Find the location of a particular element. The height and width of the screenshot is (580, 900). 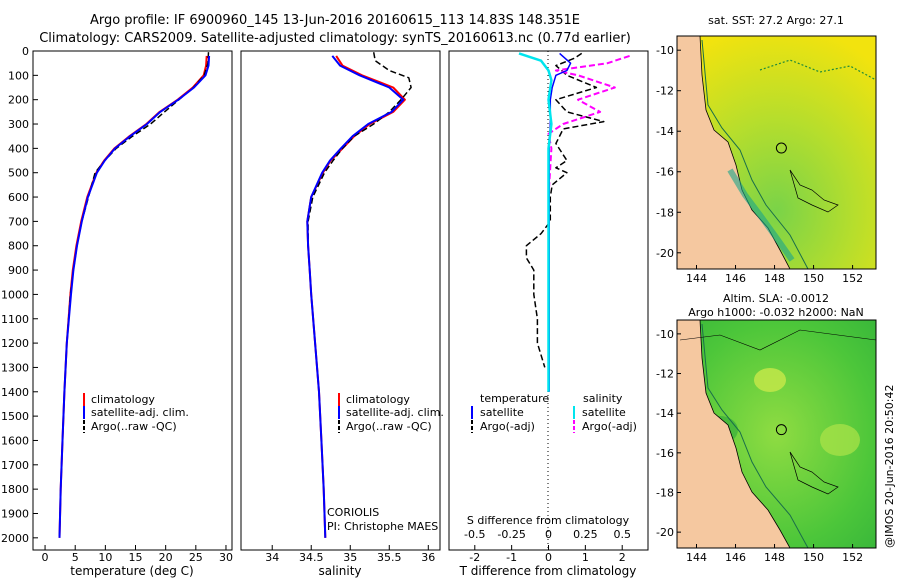

sla-map-title1: Altim. SLA: -0.0012 is located at coordinates (776, 298).